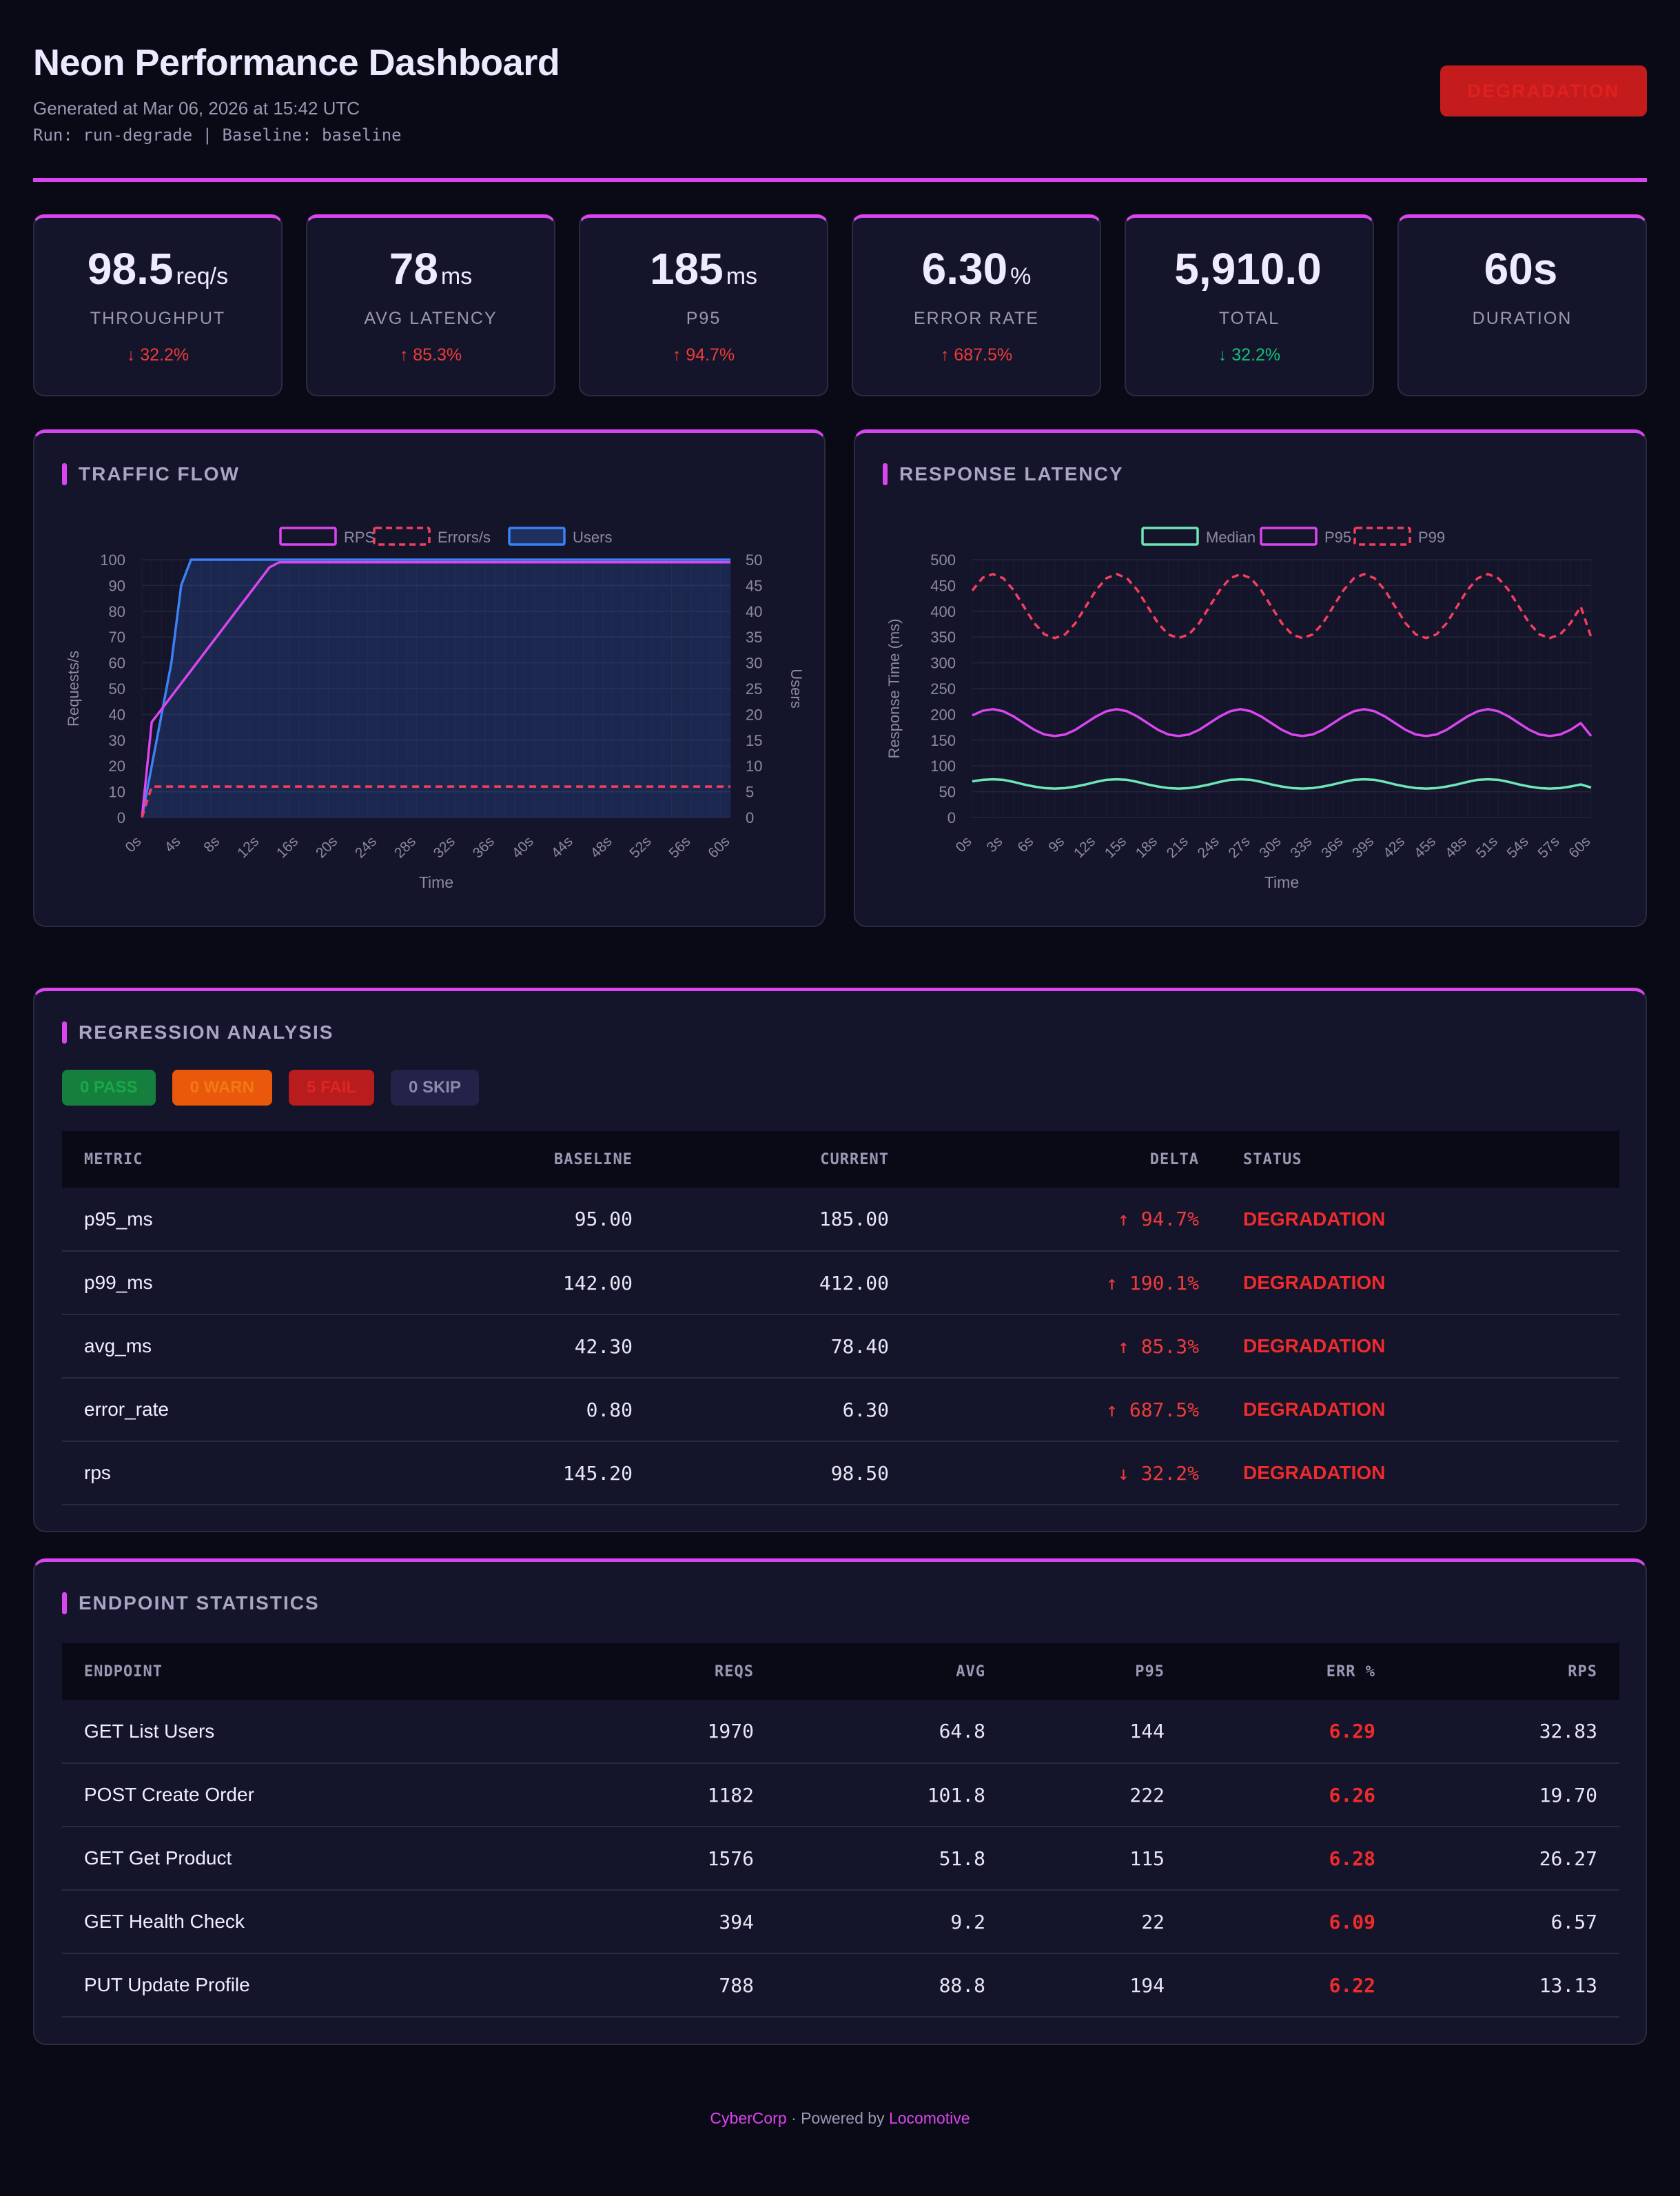  Describe the element at coordinates (686, 269) in the screenshot. I see `kpi-number: 185` at that location.